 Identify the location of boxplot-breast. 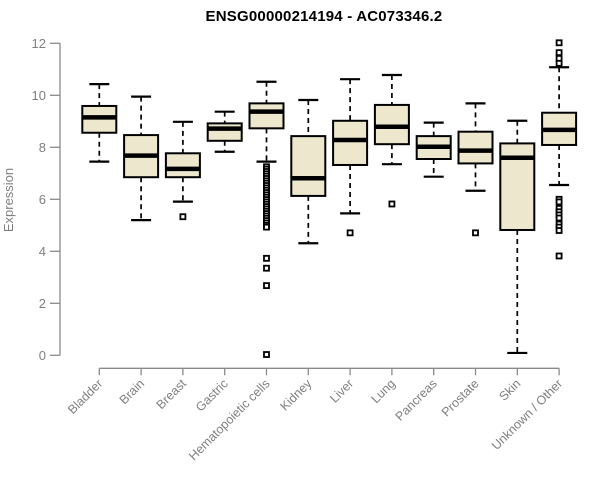
(182, 170).